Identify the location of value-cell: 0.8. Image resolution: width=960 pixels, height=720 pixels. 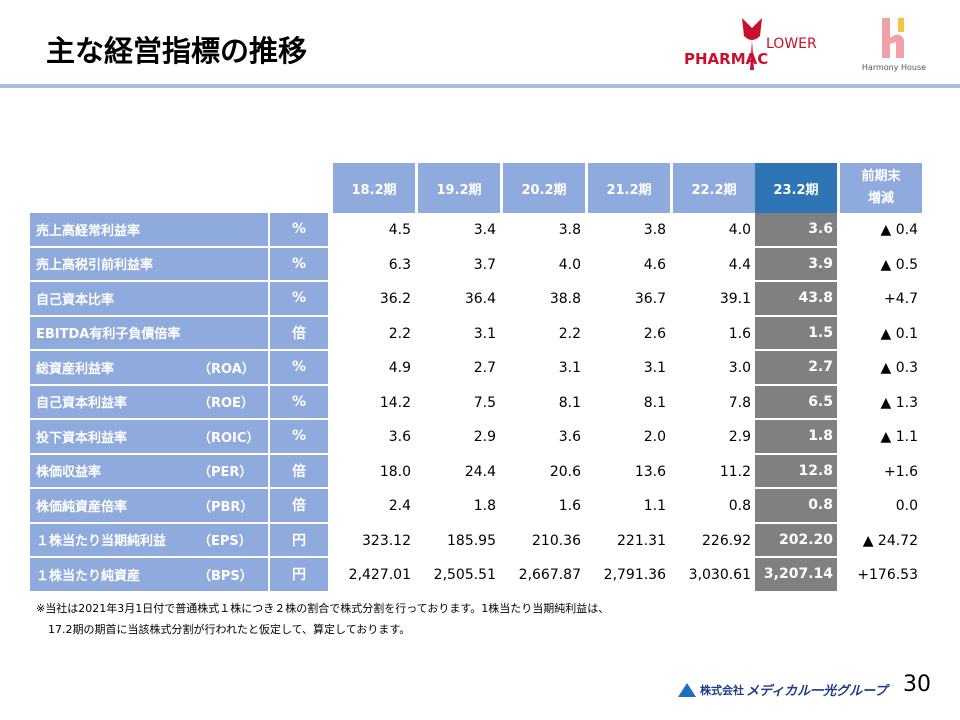
(796, 506).